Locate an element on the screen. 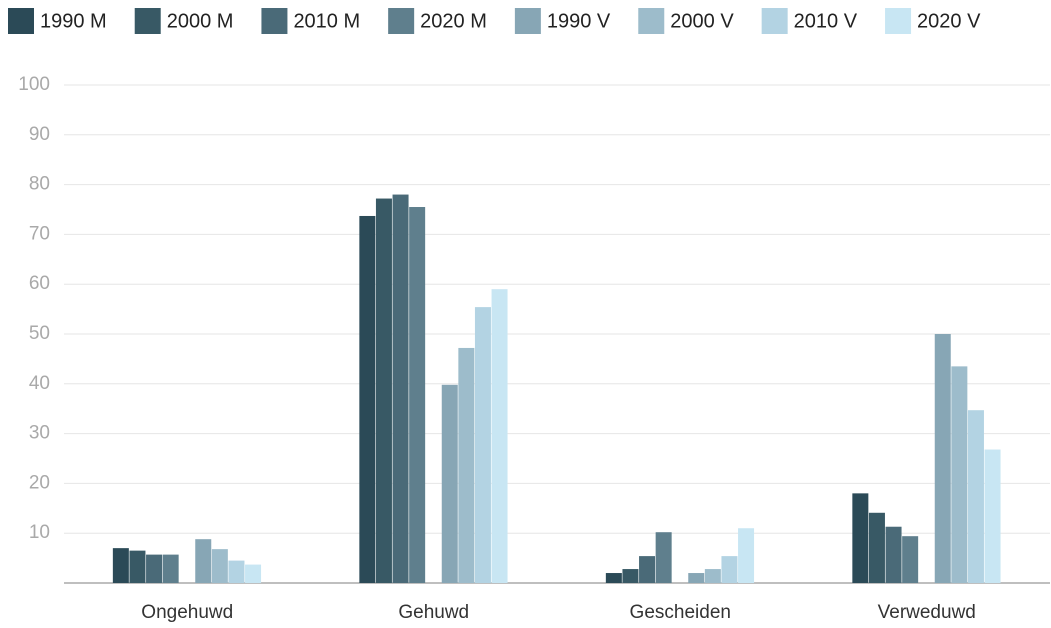 The image size is (1051, 628). legend-label: 1990 V is located at coordinates (579, 21).